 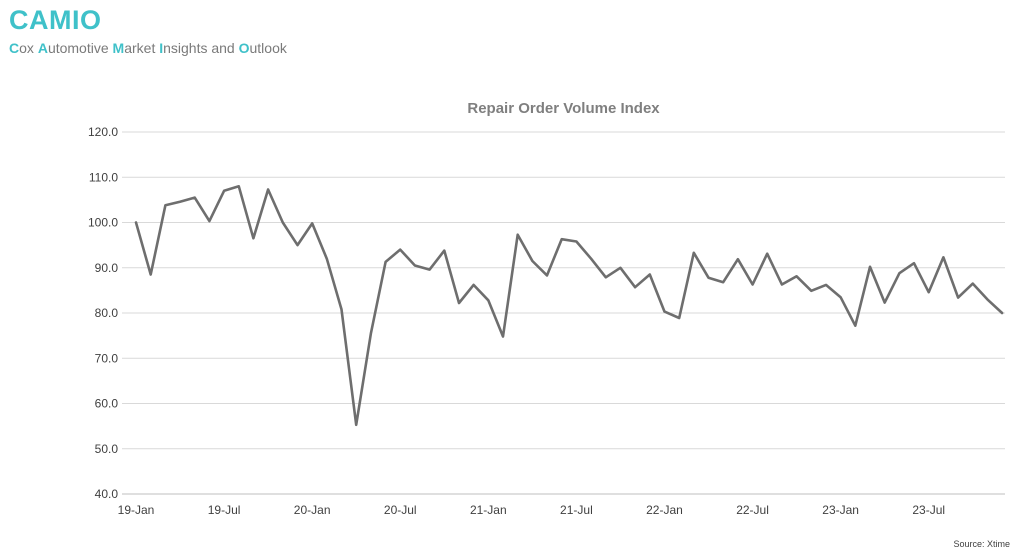 I want to click on subtitle-initial: I, so click(x=161, y=48).